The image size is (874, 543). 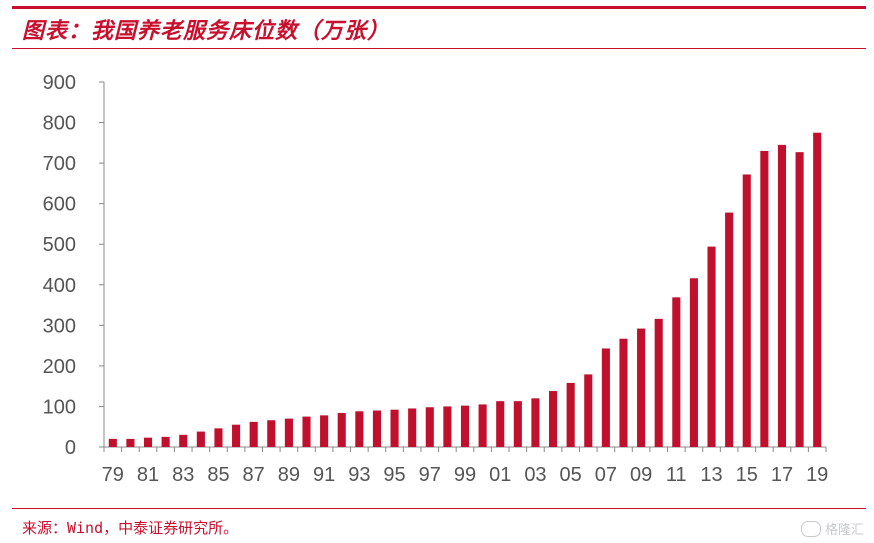 I want to click on x-tick-label: 03, so click(x=535, y=475).